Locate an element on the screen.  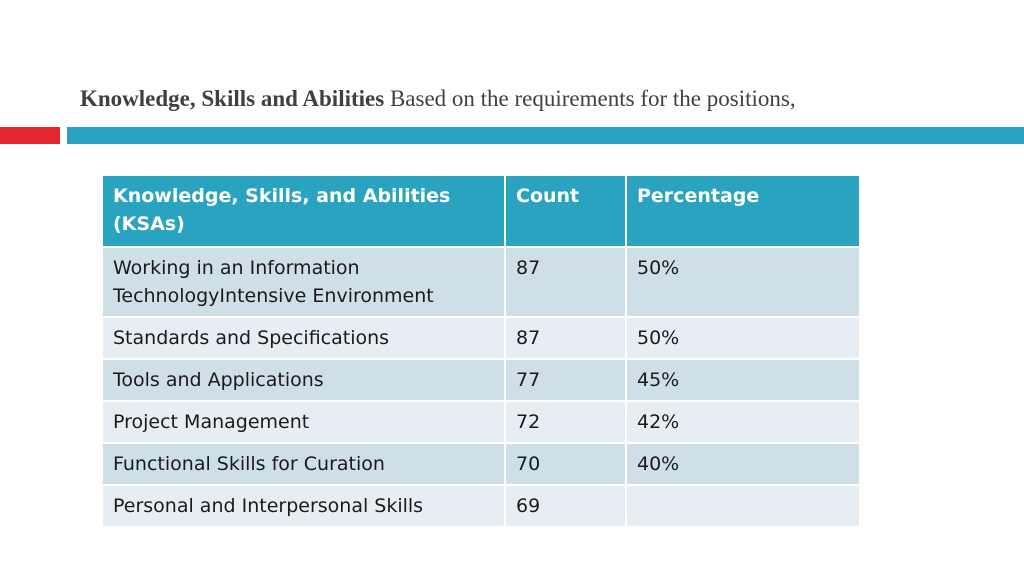
column-header-percentage: Percentage is located at coordinates (743, 211).